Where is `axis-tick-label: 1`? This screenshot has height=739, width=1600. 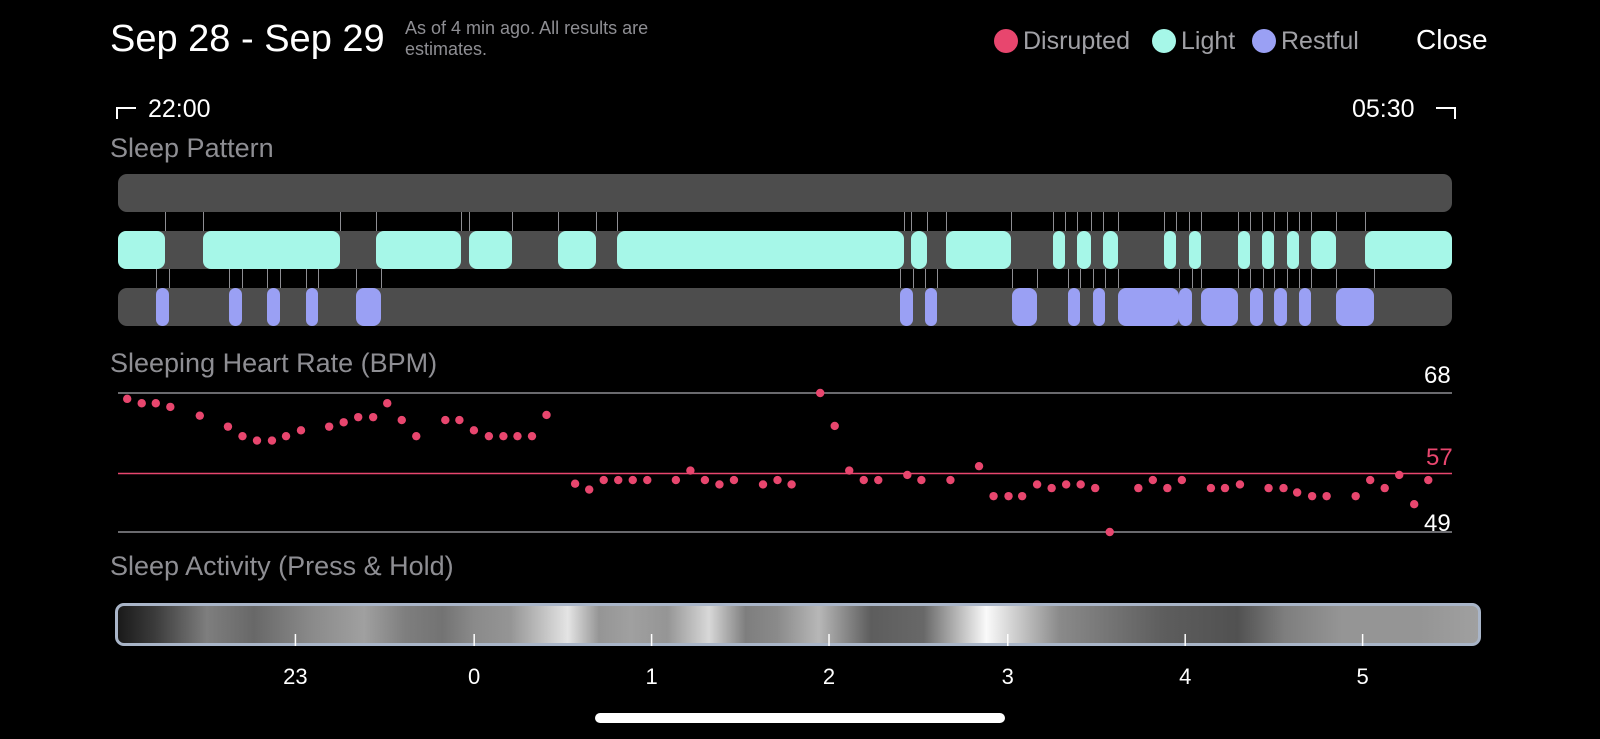 axis-tick-label: 1 is located at coordinates (651, 676).